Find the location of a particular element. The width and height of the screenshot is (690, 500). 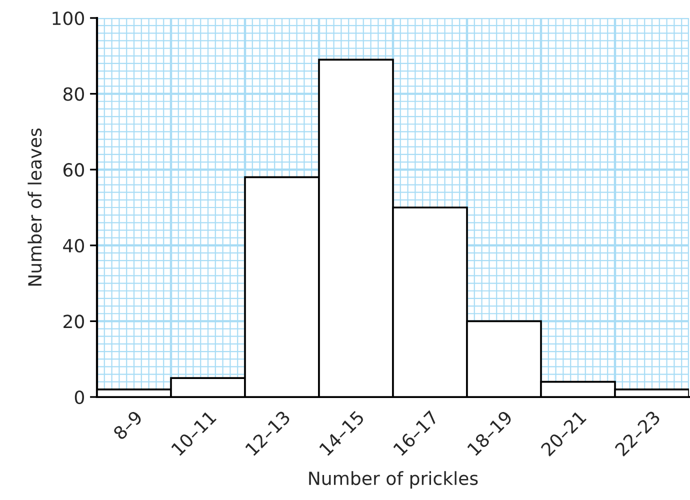

x-axis-title: Number of prickles is located at coordinates (393, 480).